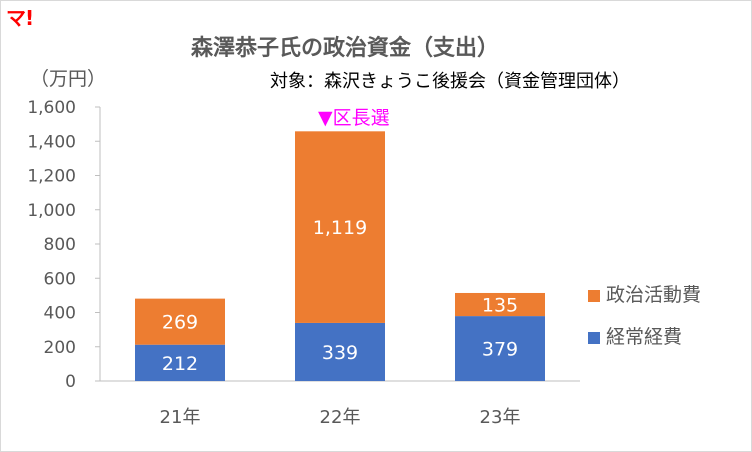 Image resolution: width=752 pixels, height=452 pixels. I want to click on legend-label-ordinary: 経常経費, so click(644, 337).